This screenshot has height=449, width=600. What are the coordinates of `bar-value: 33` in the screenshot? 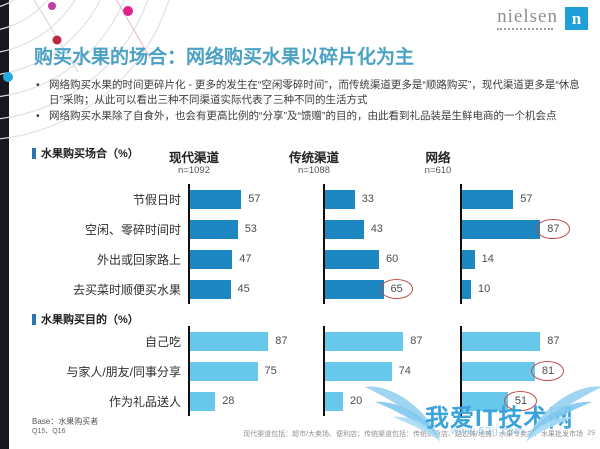 It's located at (367, 199).